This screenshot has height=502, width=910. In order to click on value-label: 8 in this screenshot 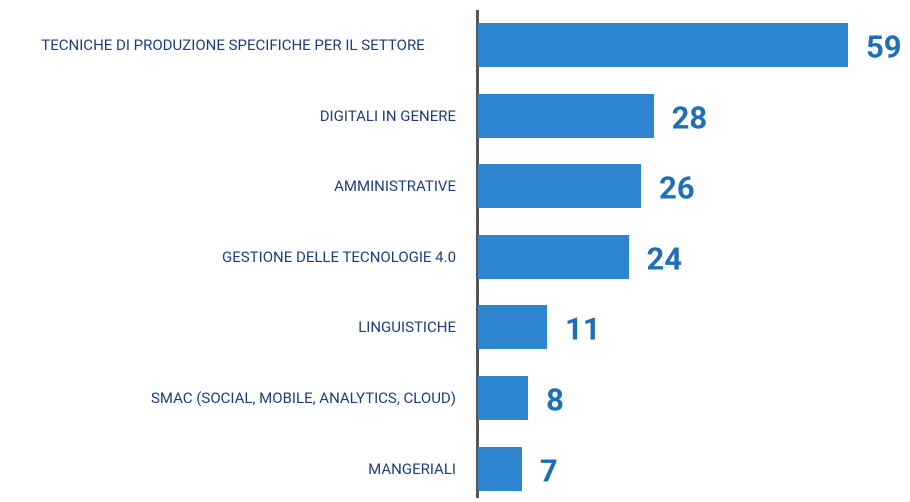, I will do `click(555, 400)`.